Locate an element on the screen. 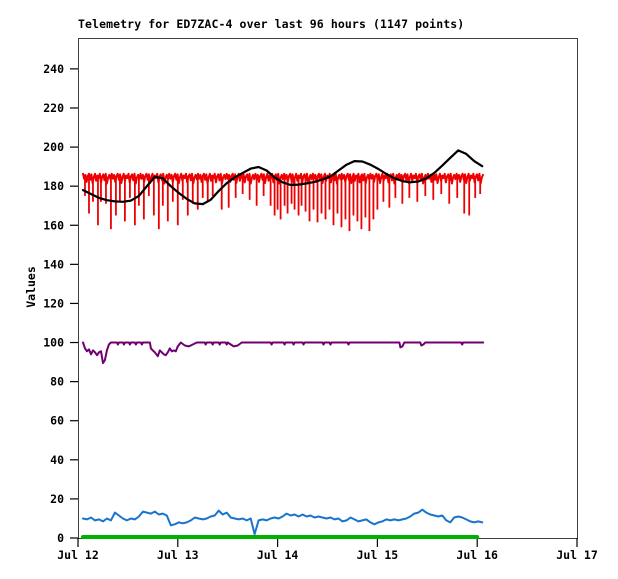 This screenshot has height=579, width=618. series-black is located at coordinates (282, 177).